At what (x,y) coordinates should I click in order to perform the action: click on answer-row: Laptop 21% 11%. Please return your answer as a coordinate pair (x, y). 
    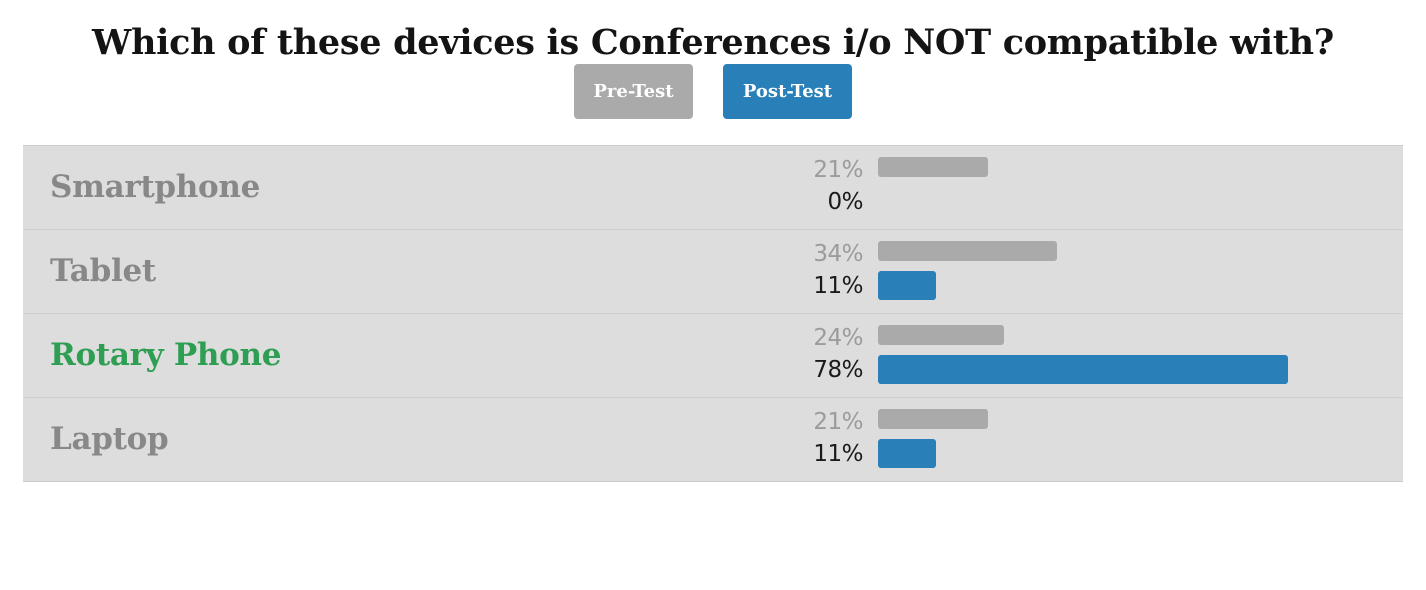
    Looking at the image, I should click on (713, 439).